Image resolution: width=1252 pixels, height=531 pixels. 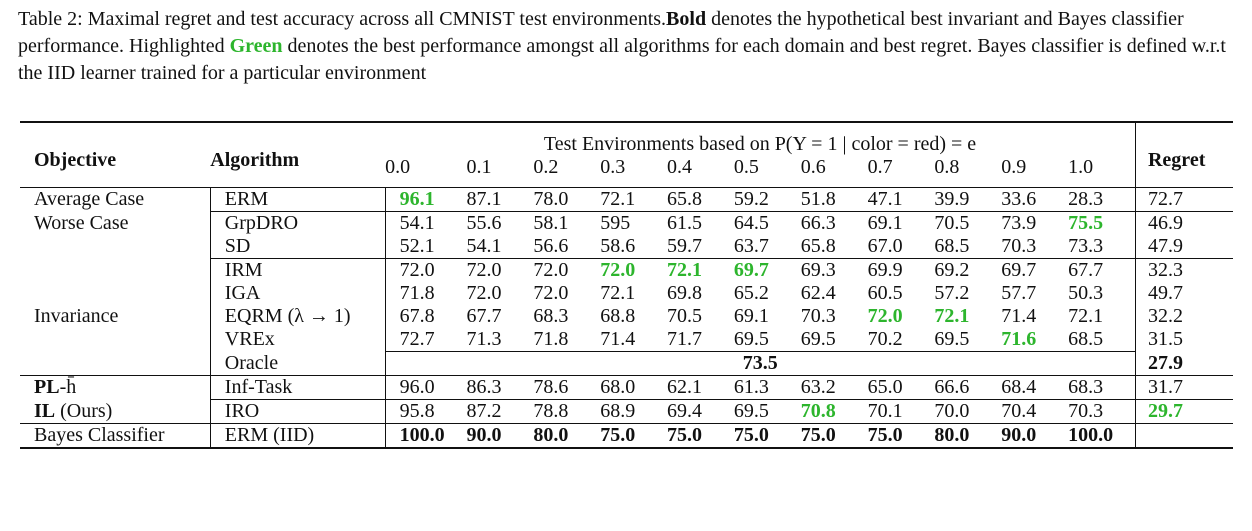 I want to click on header-env-10: 1.0, so click(x=1081, y=167).